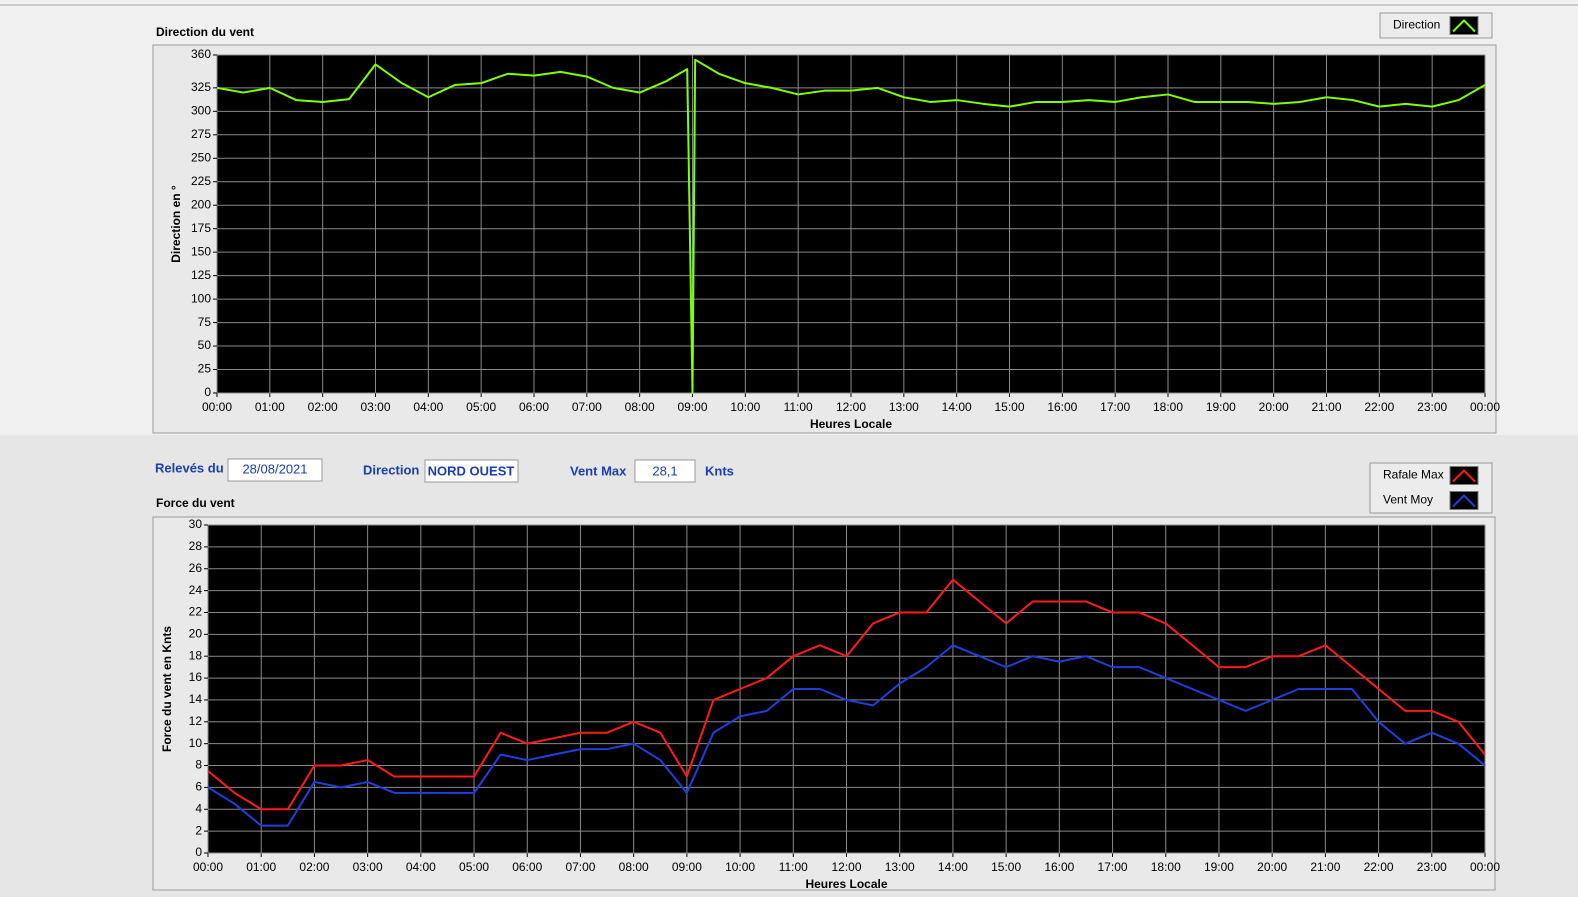 The image size is (1578, 897). I want to click on y-axis-label: Force du vent en Knts, so click(167, 689).